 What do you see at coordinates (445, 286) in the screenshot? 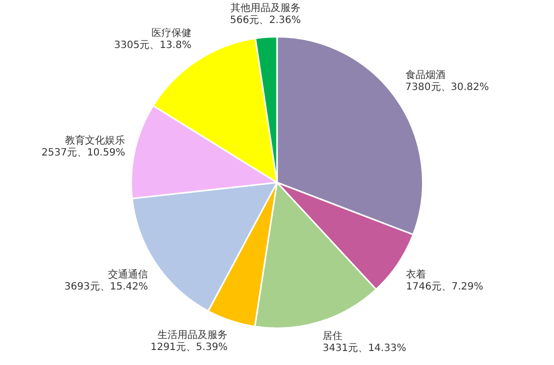
I see `data-label: 1746元、7.29%` at bounding box center [445, 286].